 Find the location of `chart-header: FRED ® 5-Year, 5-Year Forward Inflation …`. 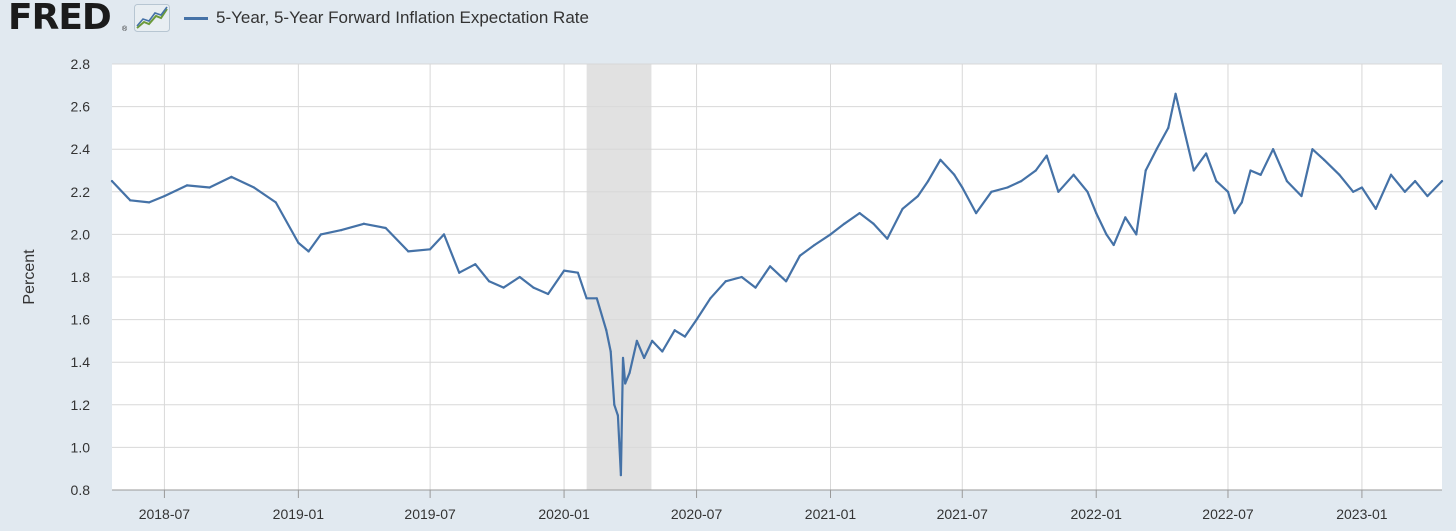

chart-header: FRED ® 5-Year, 5-Year Forward Inflation … is located at coordinates (728, 20).